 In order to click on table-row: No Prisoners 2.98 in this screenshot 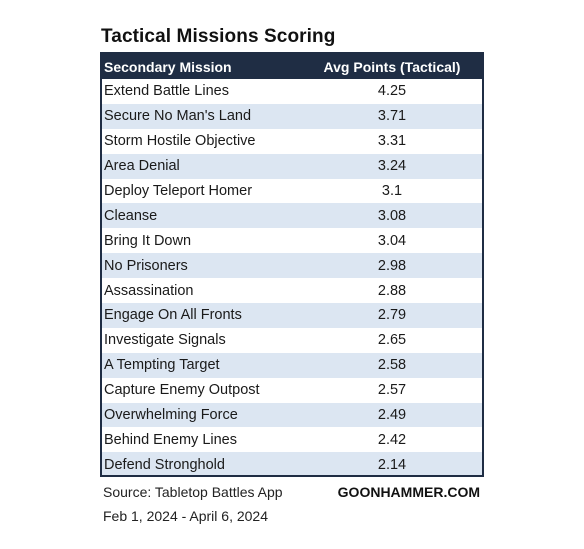, I will do `click(292, 266)`.